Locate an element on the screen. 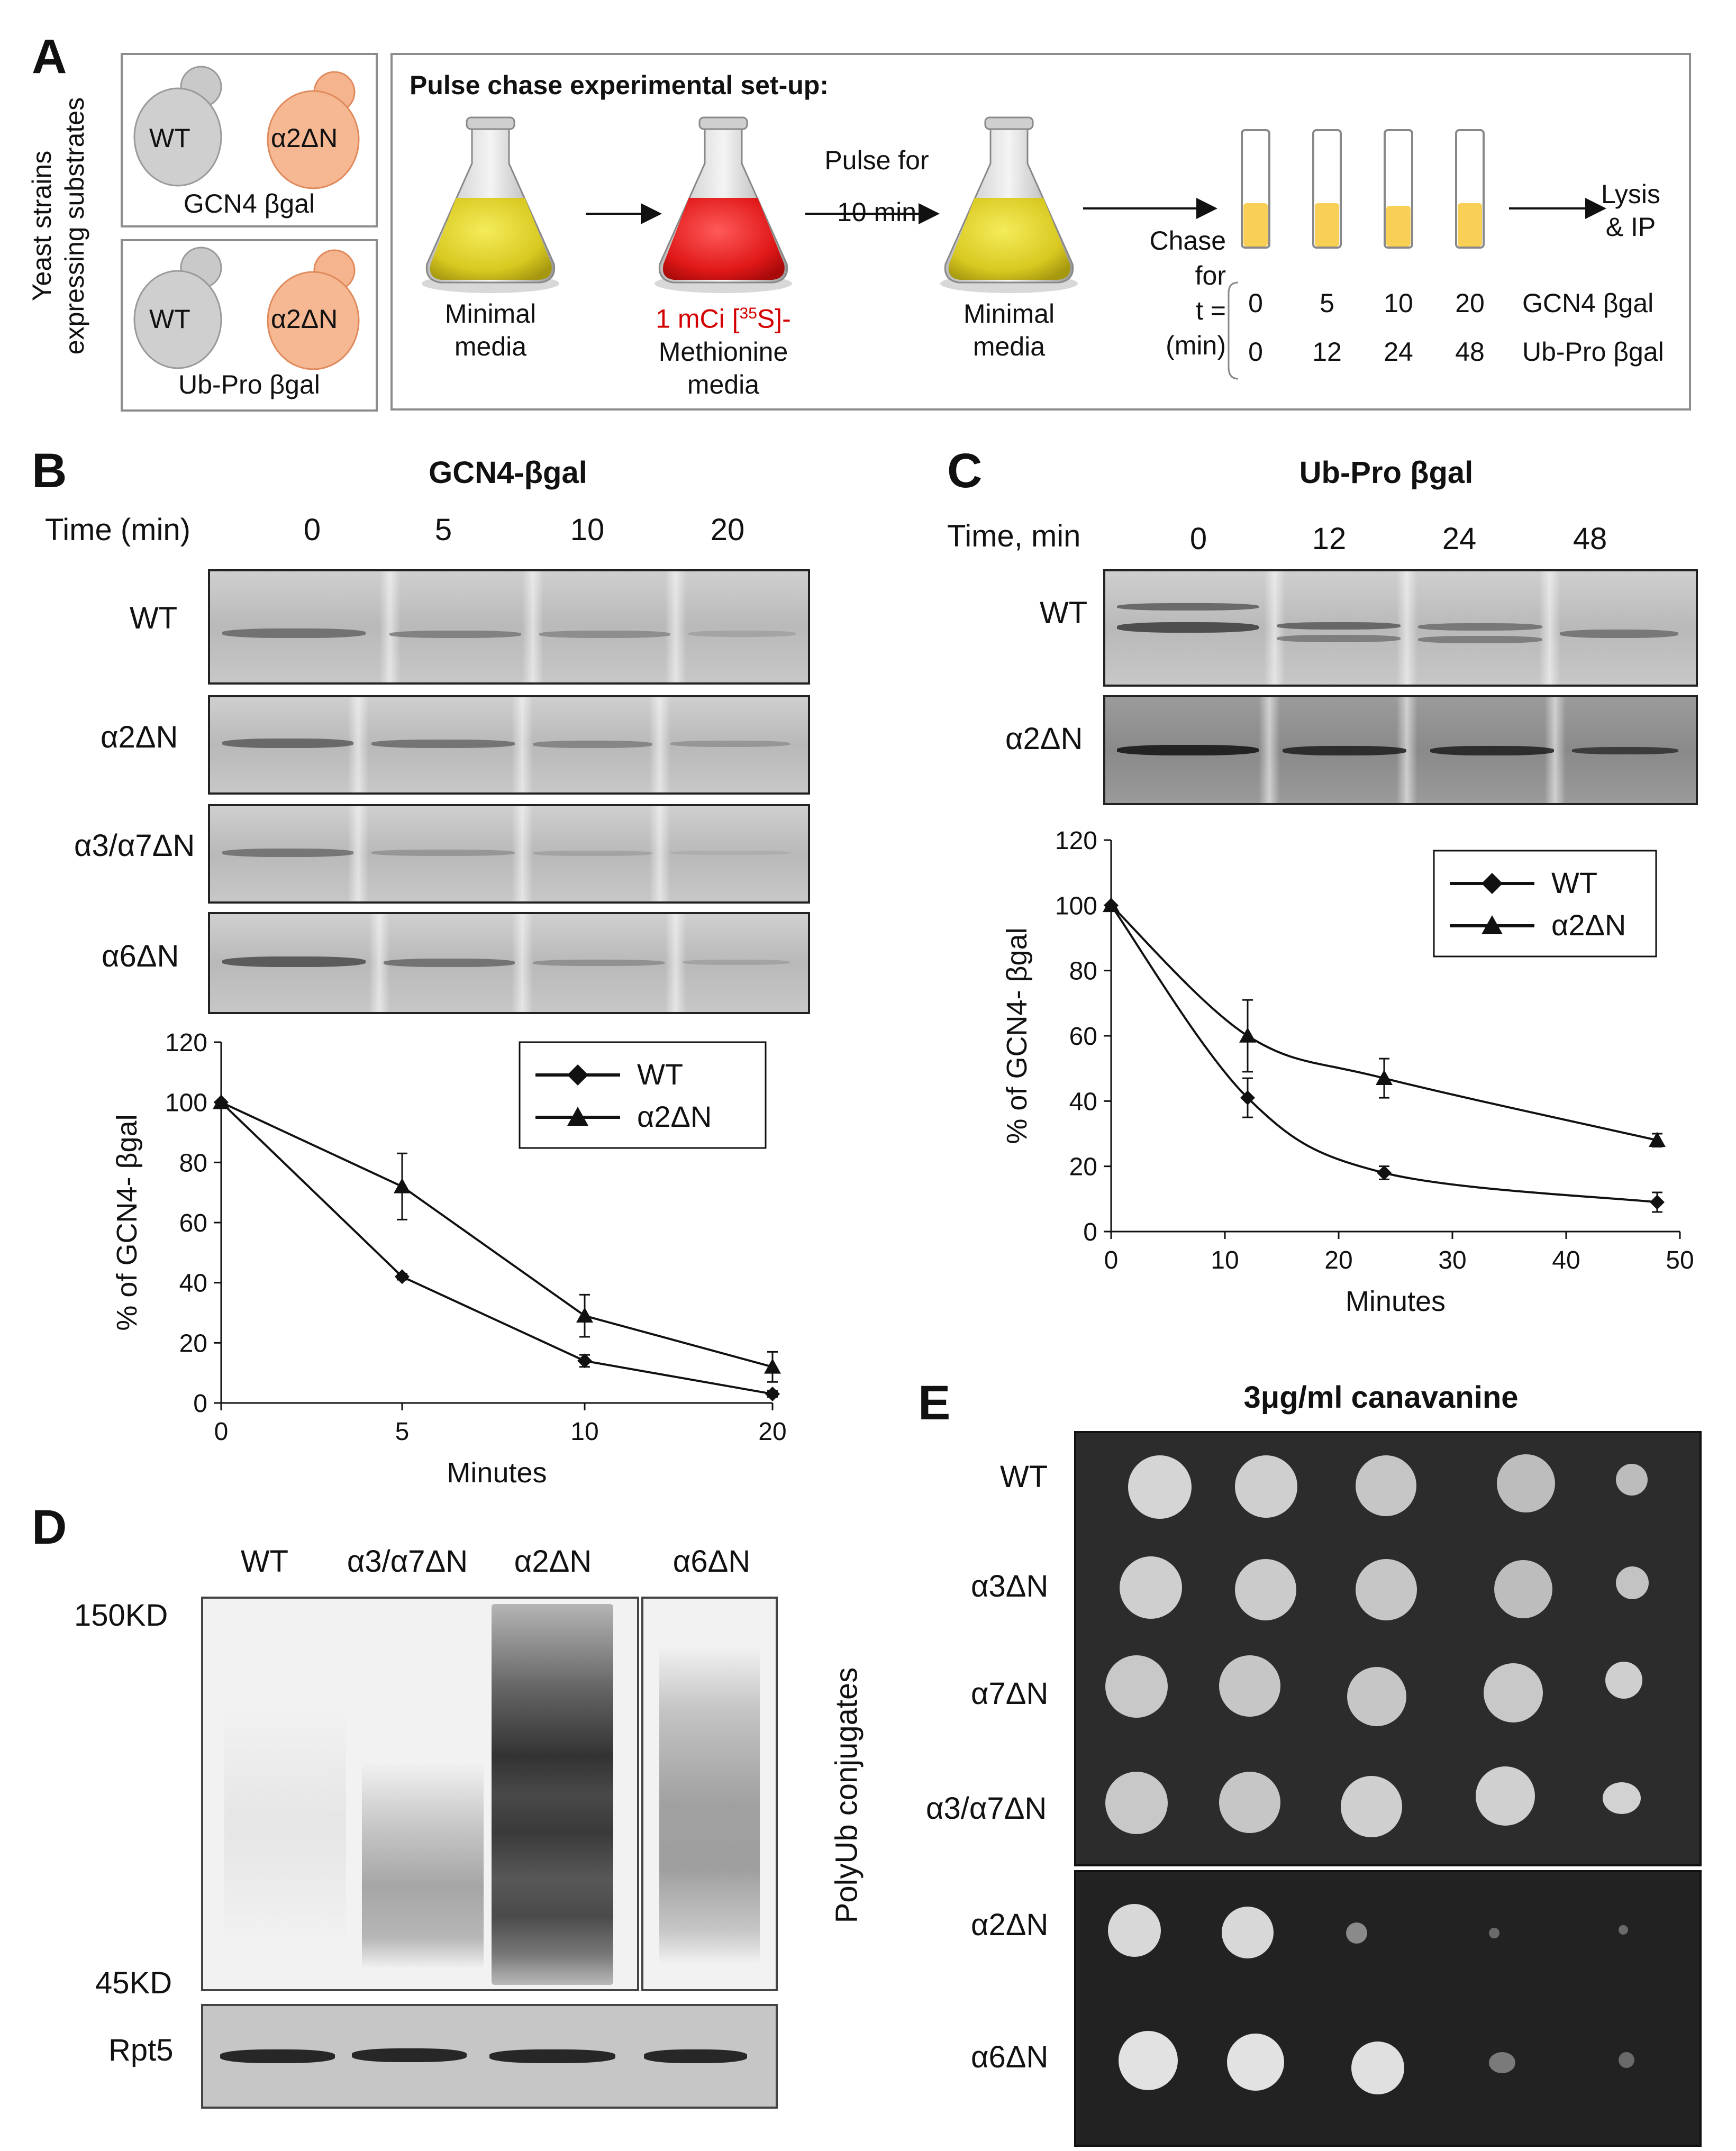 This screenshot has width=1736, height=2151. lane-label: α6ΔN is located at coordinates (711, 1561).